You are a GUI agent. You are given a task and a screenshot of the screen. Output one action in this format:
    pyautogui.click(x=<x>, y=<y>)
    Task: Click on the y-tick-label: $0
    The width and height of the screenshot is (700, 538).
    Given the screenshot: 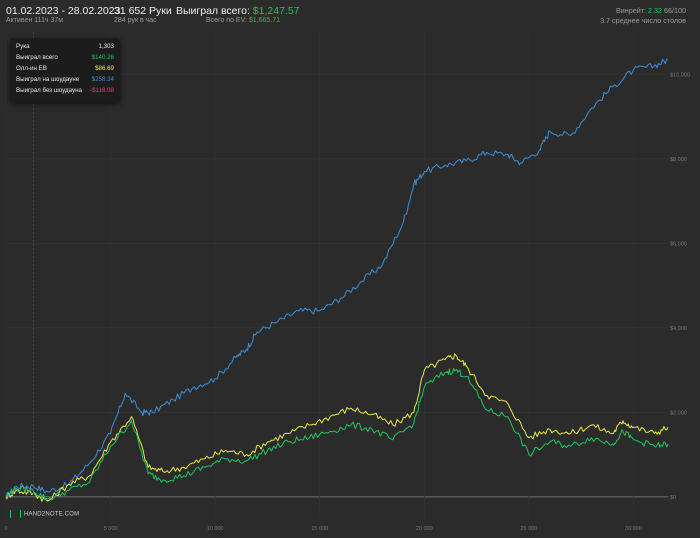 What is the action you would take?
    pyautogui.click(x=673, y=498)
    